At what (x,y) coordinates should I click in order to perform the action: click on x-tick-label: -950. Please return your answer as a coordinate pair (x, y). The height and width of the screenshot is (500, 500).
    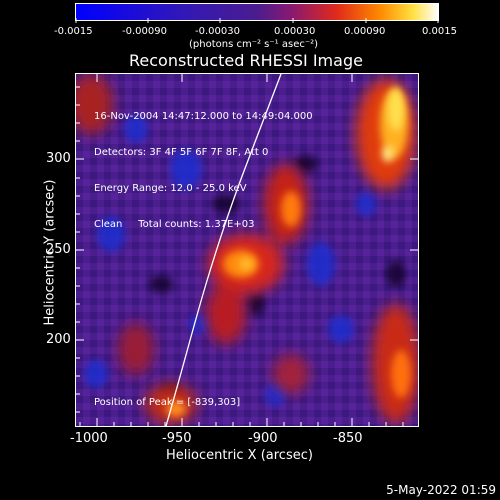
    Looking at the image, I should click on (177, 438).